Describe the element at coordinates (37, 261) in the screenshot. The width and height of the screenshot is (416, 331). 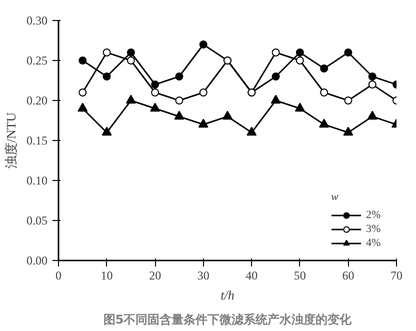
I see `y-tick-label: 0.00` at that location.